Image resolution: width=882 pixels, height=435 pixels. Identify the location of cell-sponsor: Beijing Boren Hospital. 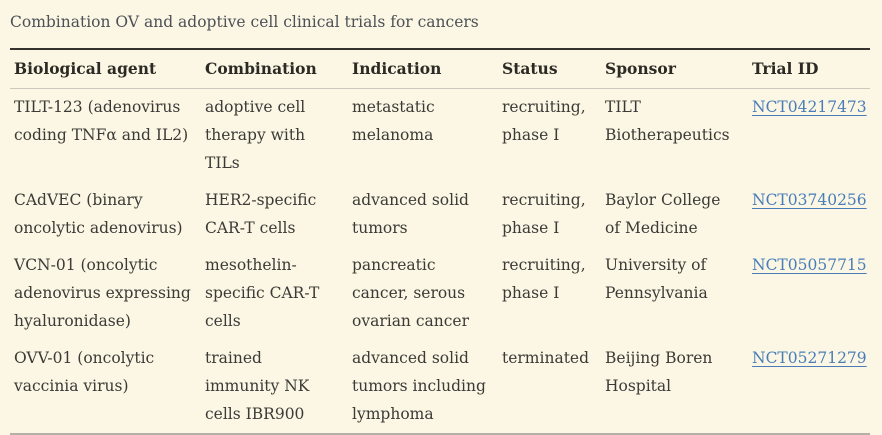
(659, 372).